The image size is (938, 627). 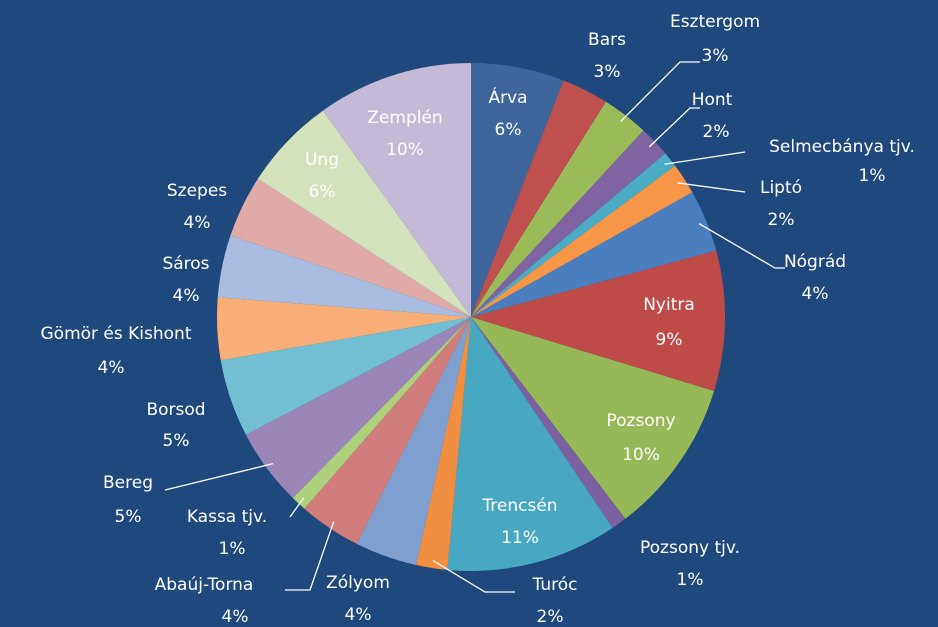 What do you see at coordinates (175, 410) in the screenshot?
I see `slice-label: Borsod` at bounding box center [175, 410].